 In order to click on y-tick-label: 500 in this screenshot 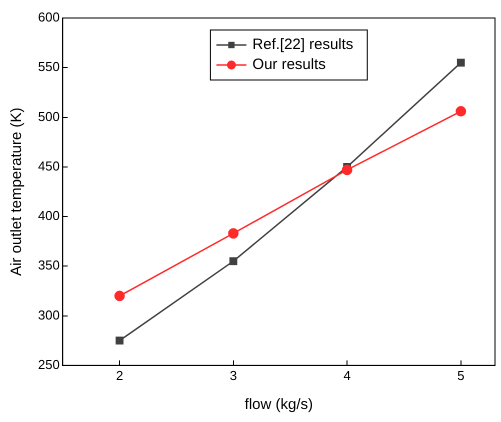, I will do `click(49, 116)`.